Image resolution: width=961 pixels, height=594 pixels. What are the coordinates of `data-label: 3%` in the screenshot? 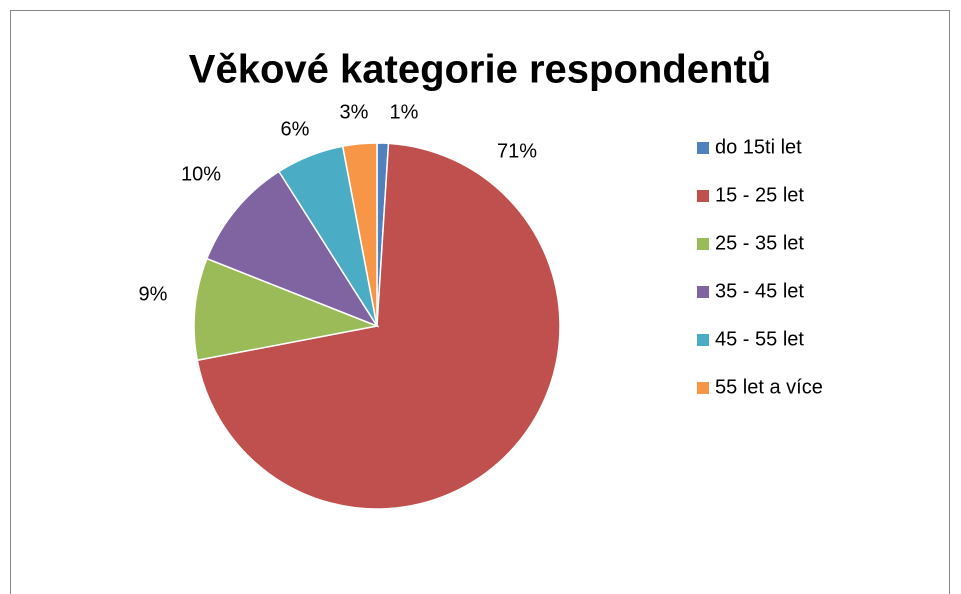 It's located at (354, 112).